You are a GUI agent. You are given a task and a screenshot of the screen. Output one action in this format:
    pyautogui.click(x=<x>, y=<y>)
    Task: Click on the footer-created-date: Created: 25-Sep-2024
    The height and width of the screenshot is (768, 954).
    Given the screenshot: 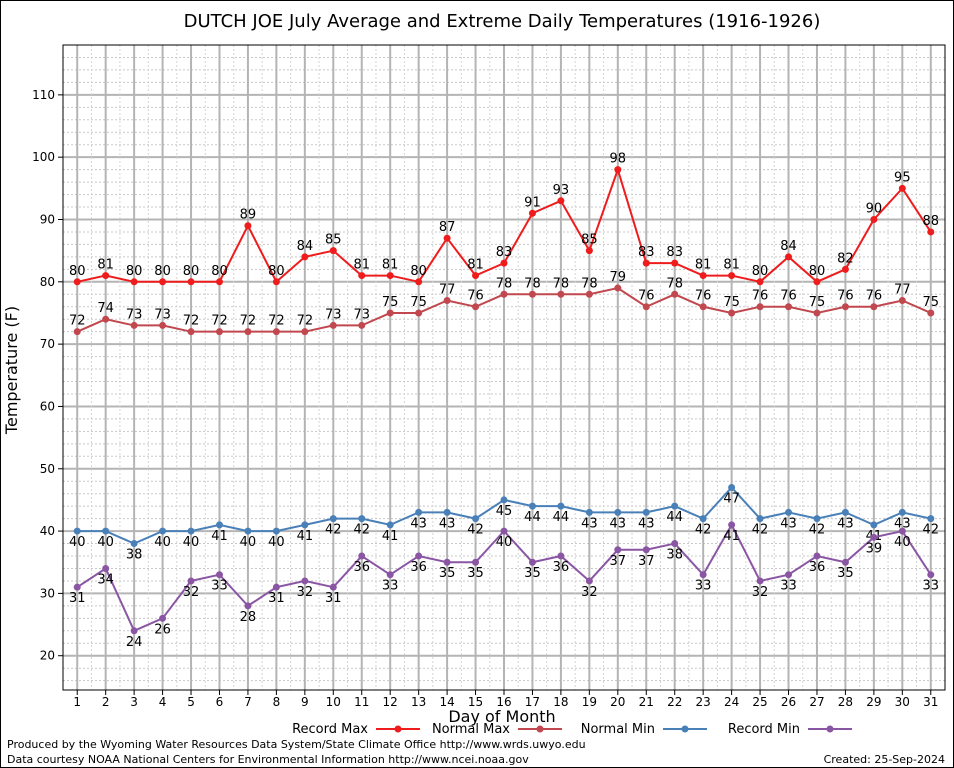 What is the action you would take?
    pyautogui.click(x=884, y=759)
    